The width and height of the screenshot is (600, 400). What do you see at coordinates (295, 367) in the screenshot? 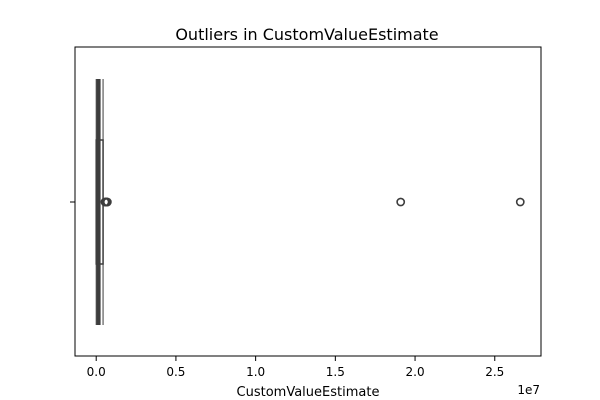
I see `x-axis: 0.0 0.5 1.0 1.5 2.0 2.5` at bounding box center [295, 367].